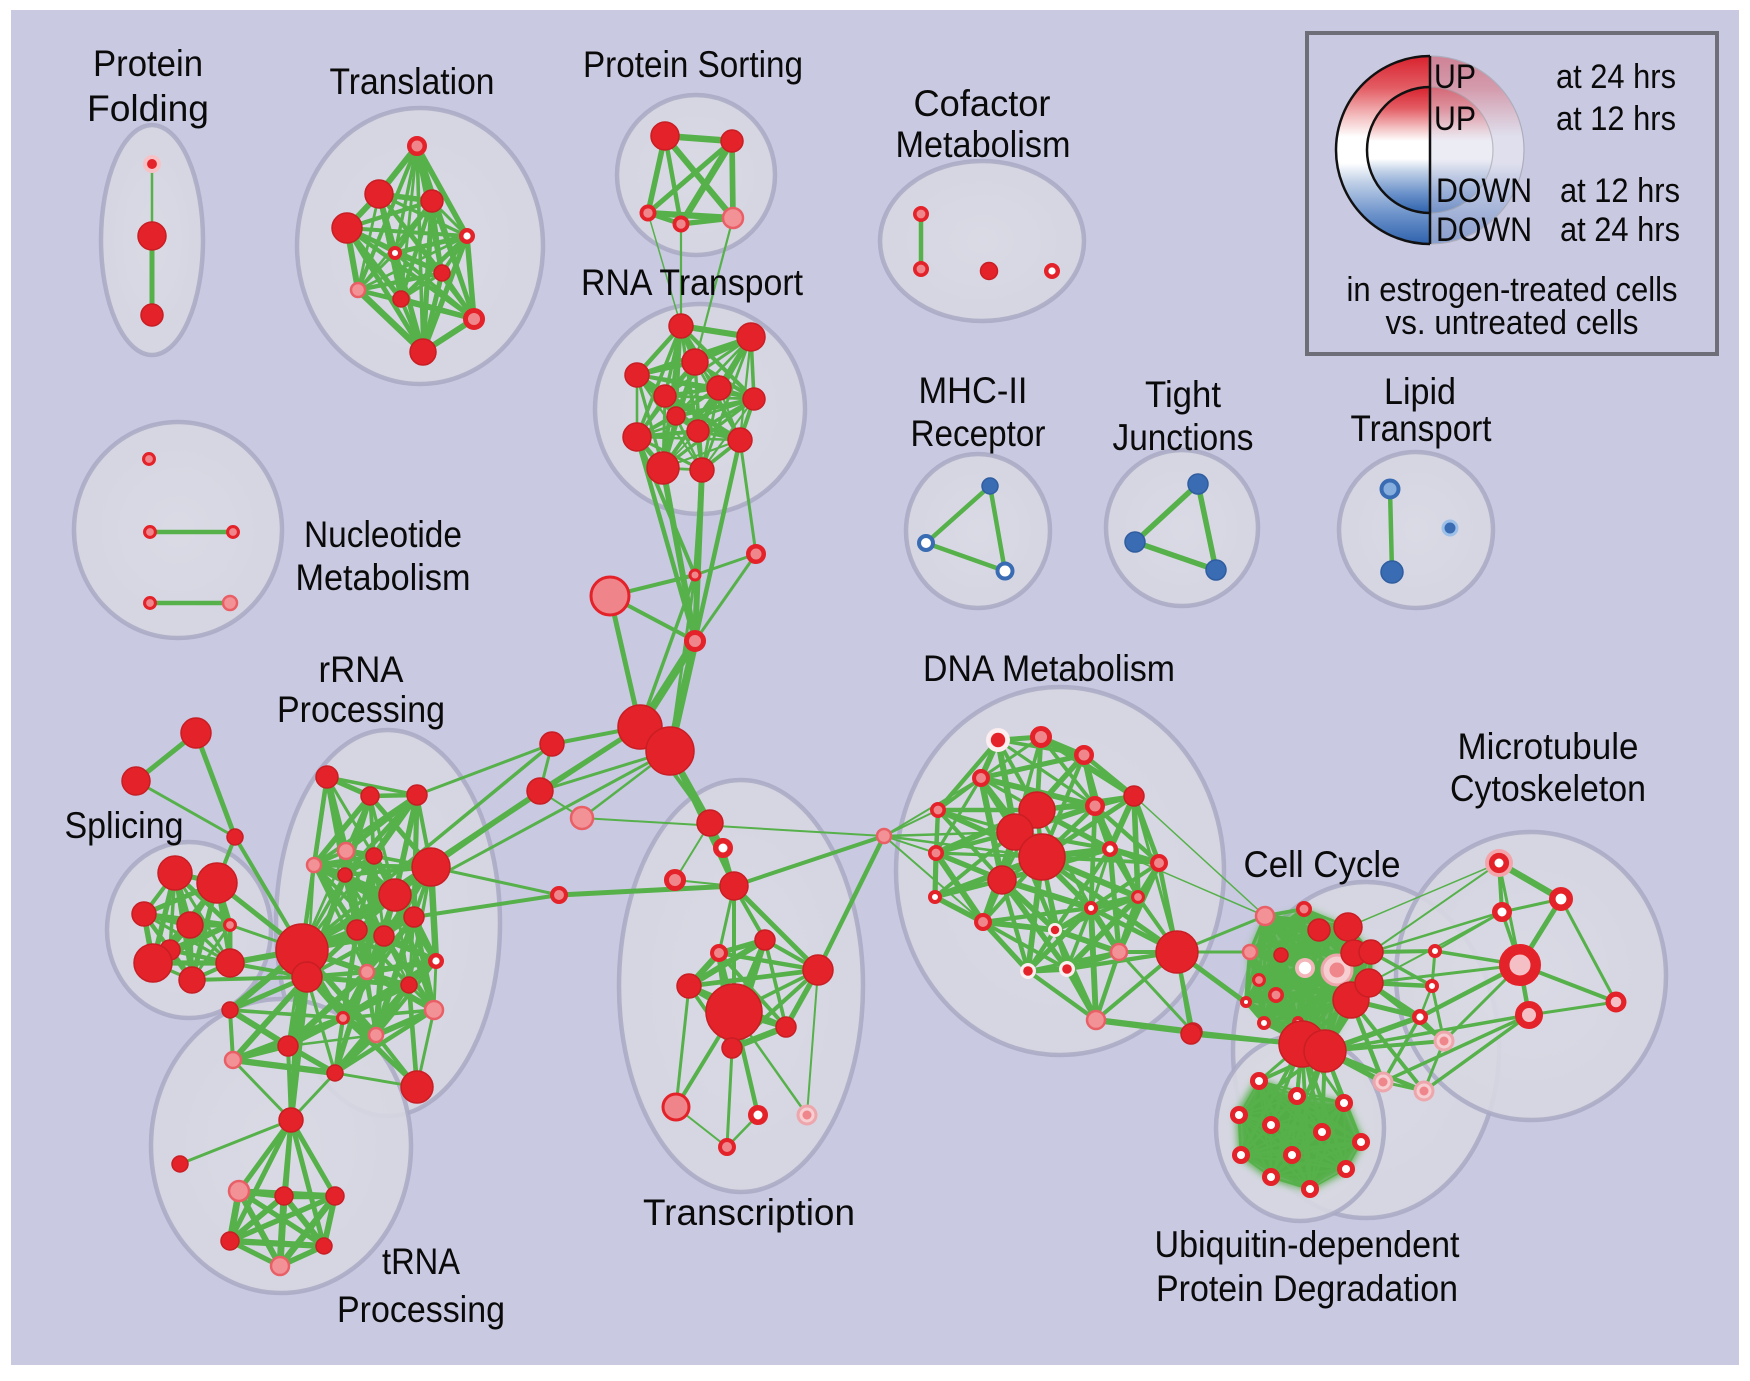 This screenshot has width=1750, height=1381. I want to click on svg-text: Protein, so click(148, 63).